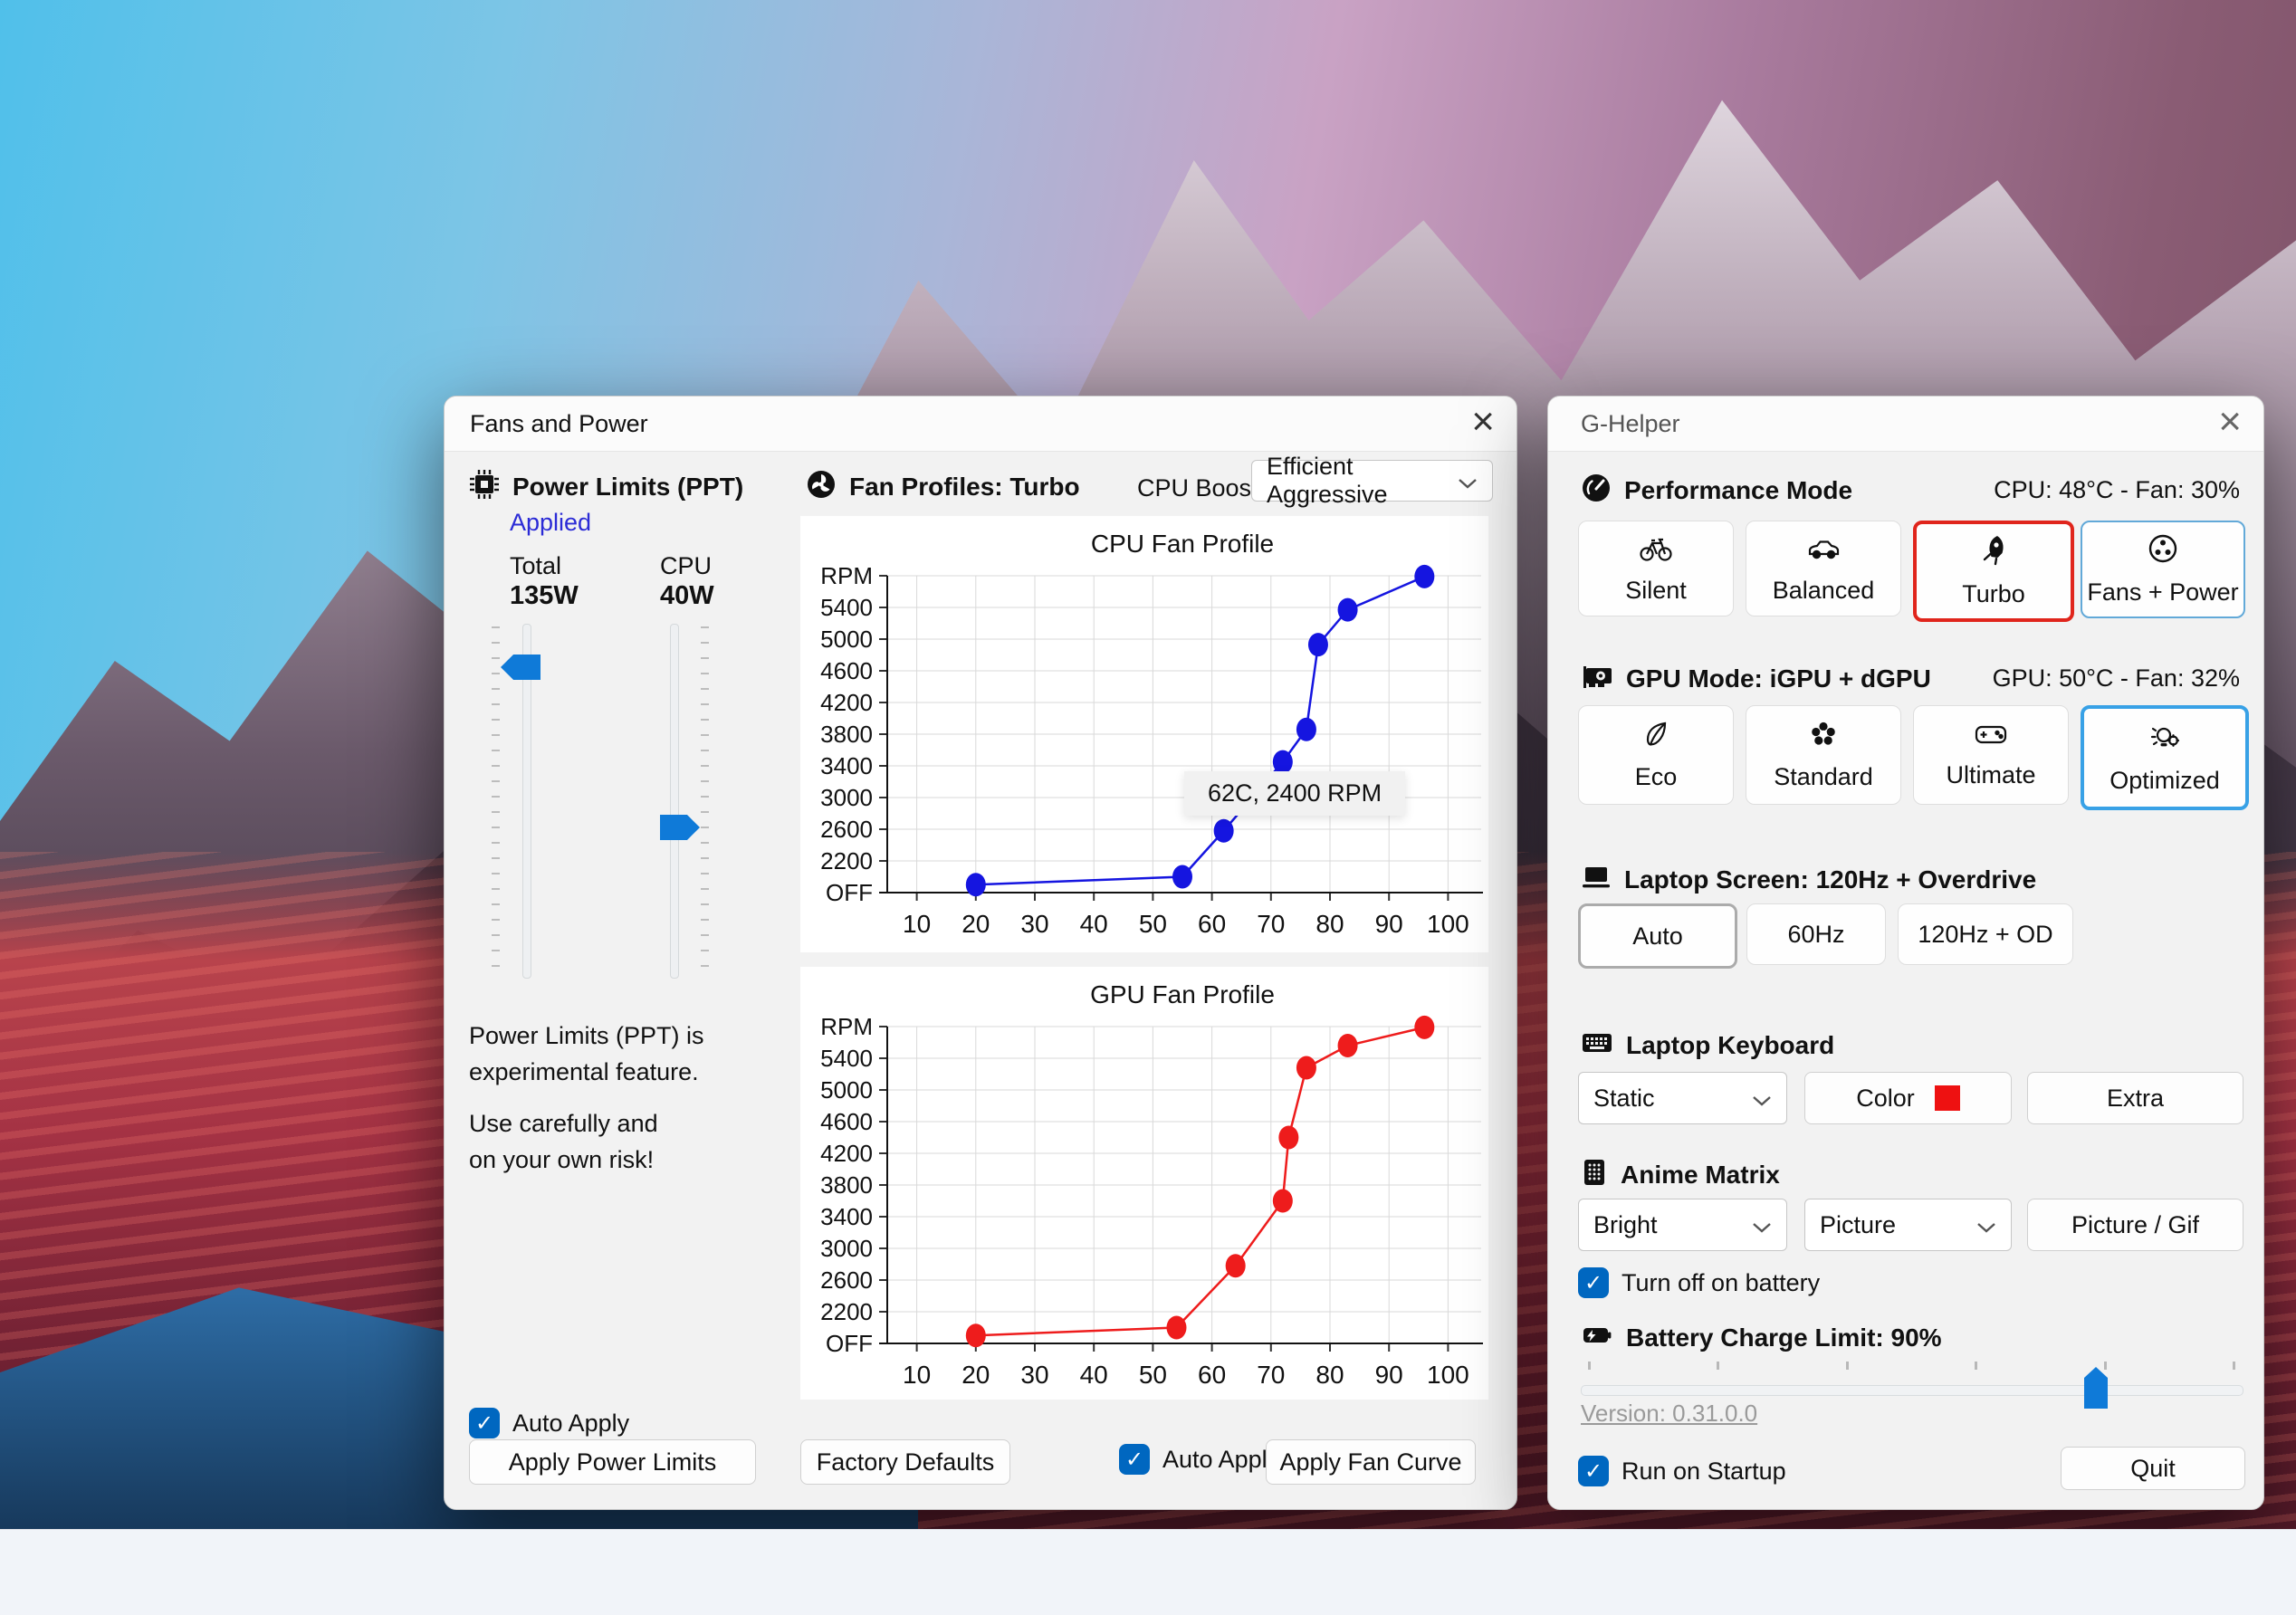  I want to click on screen-heading-row: Laptop Screen: 120Hz + Overdrive, so click(1809, 879).